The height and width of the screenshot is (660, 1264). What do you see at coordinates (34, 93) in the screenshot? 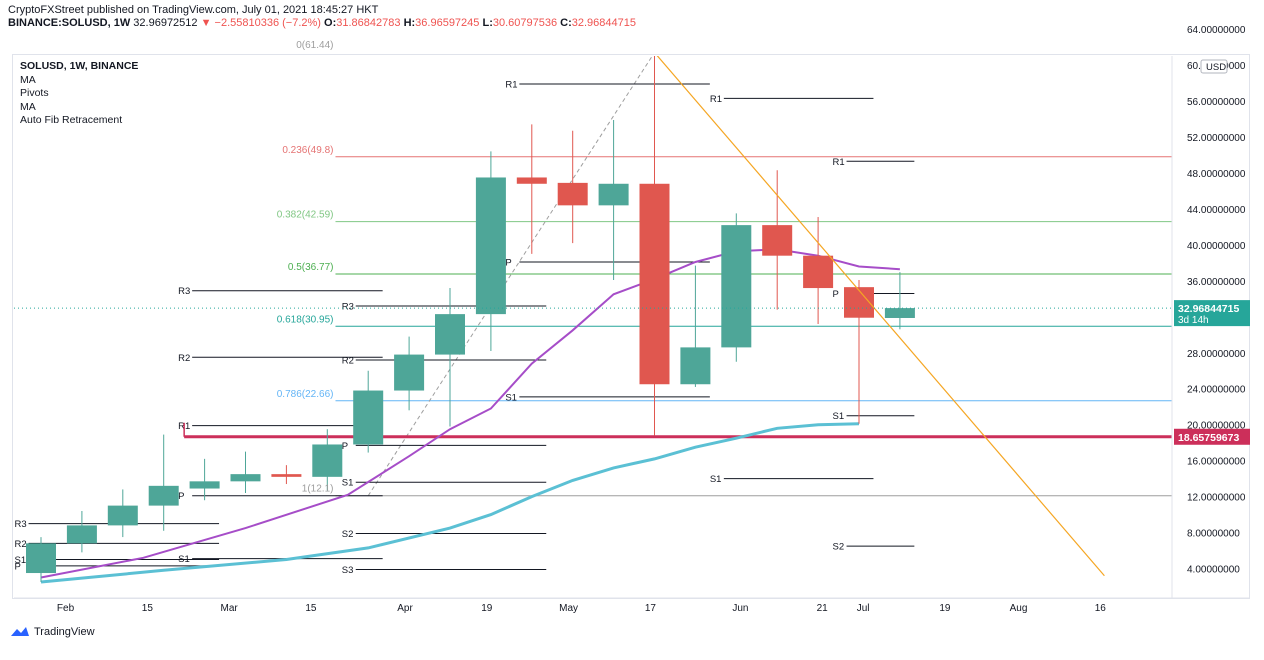
I see `legend-pivots: Pivots` at bounding box center [34, 93].